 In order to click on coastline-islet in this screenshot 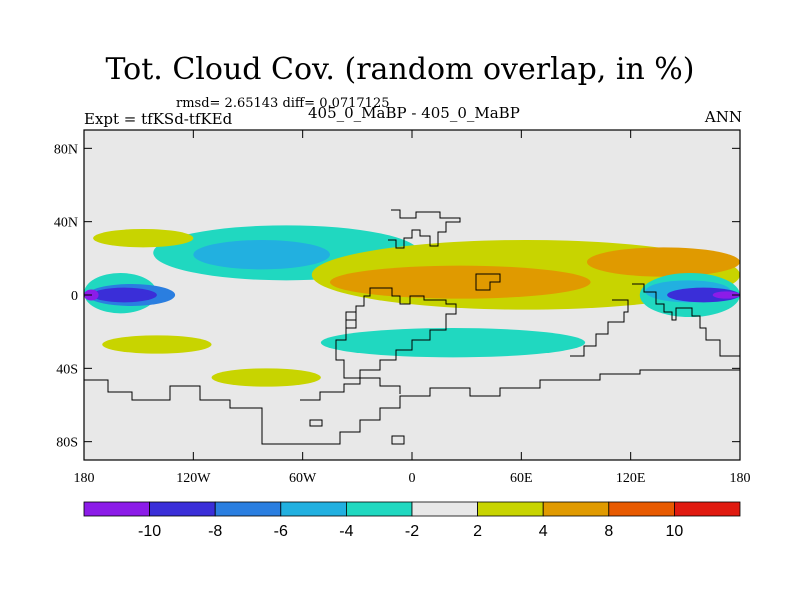, I will do `click(316, 423)`.